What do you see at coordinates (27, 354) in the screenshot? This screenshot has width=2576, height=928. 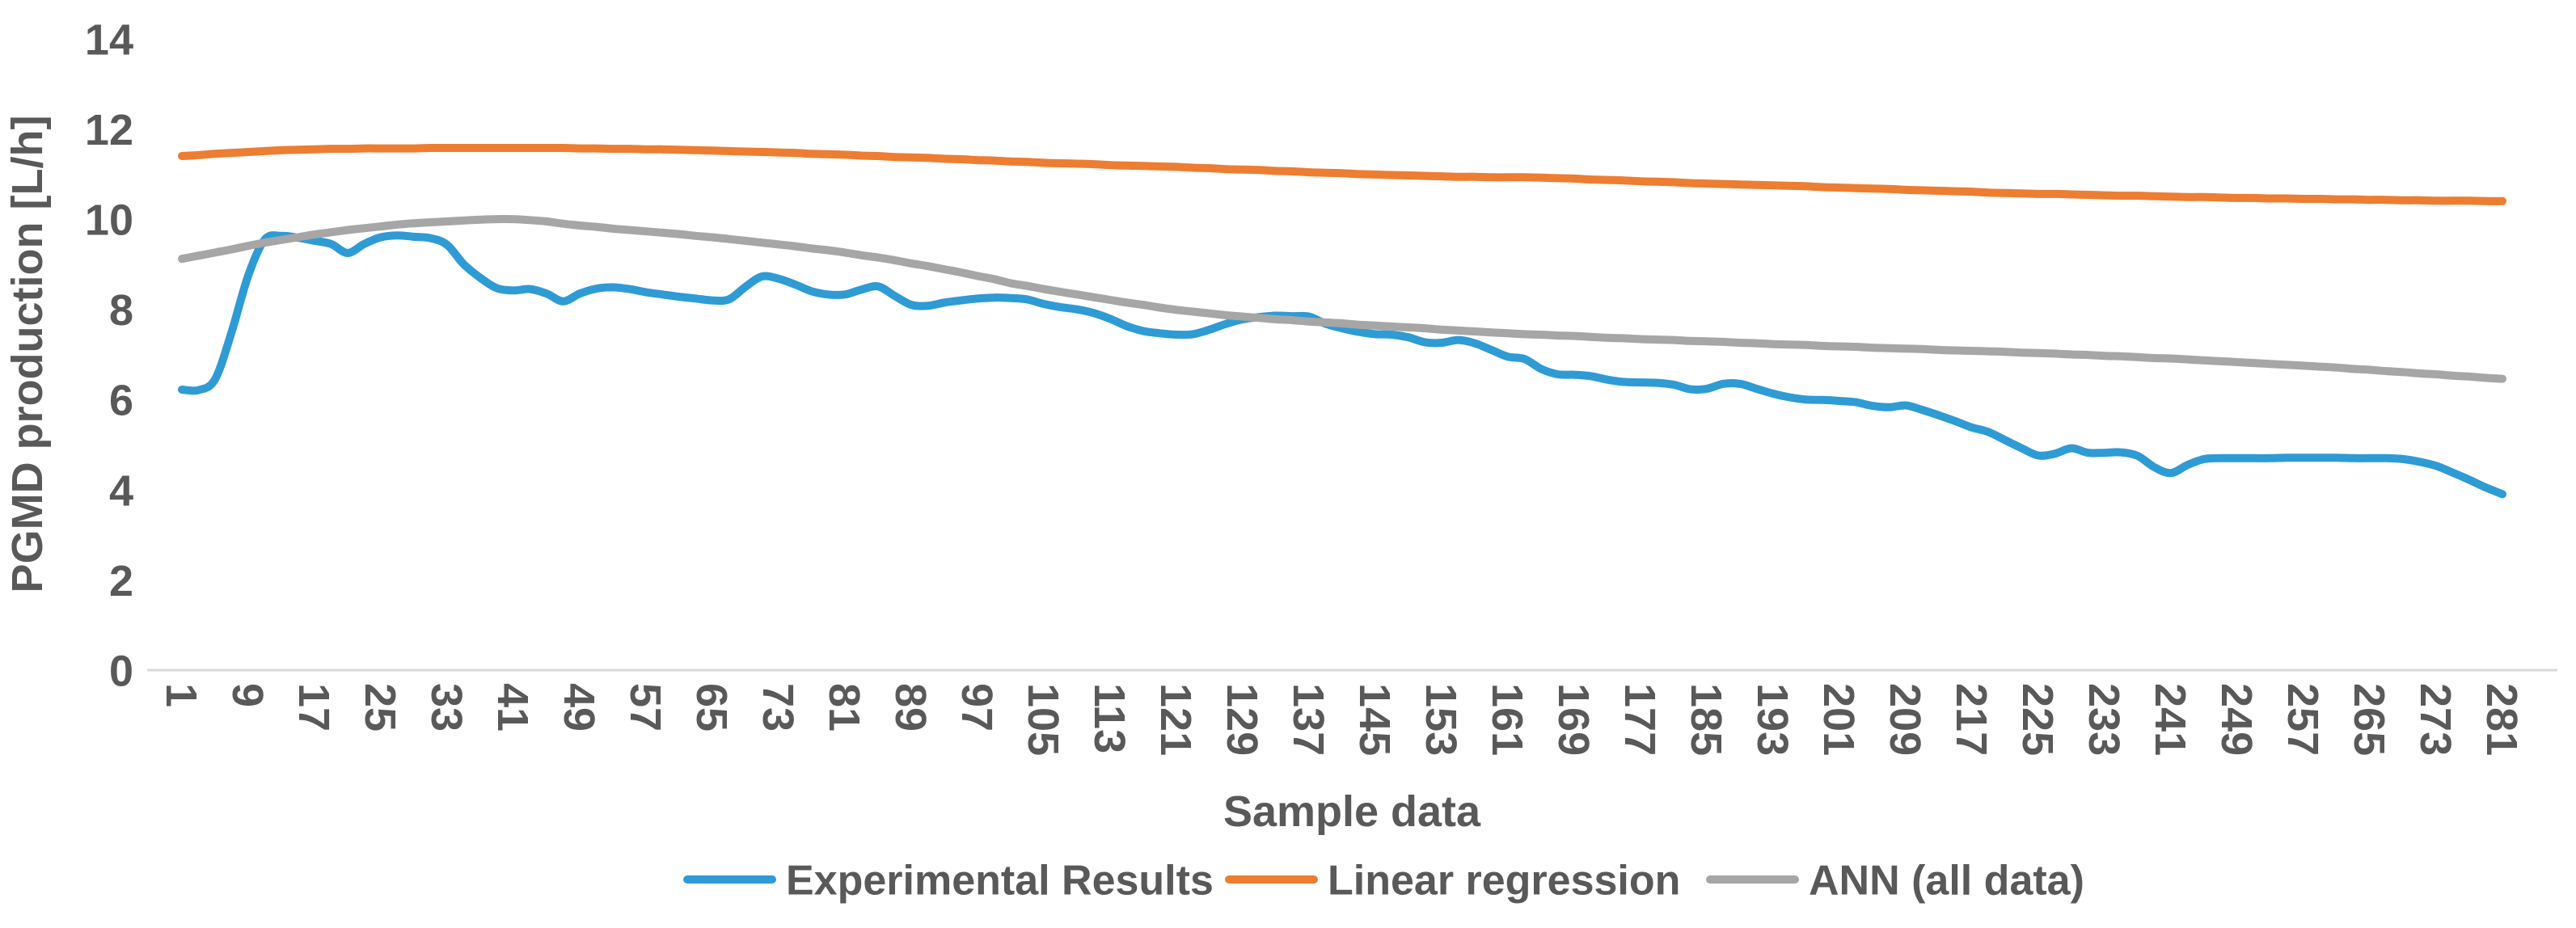 I see `y-axis-title: PGMD production [L/h]` at bounding box center [27, 354].